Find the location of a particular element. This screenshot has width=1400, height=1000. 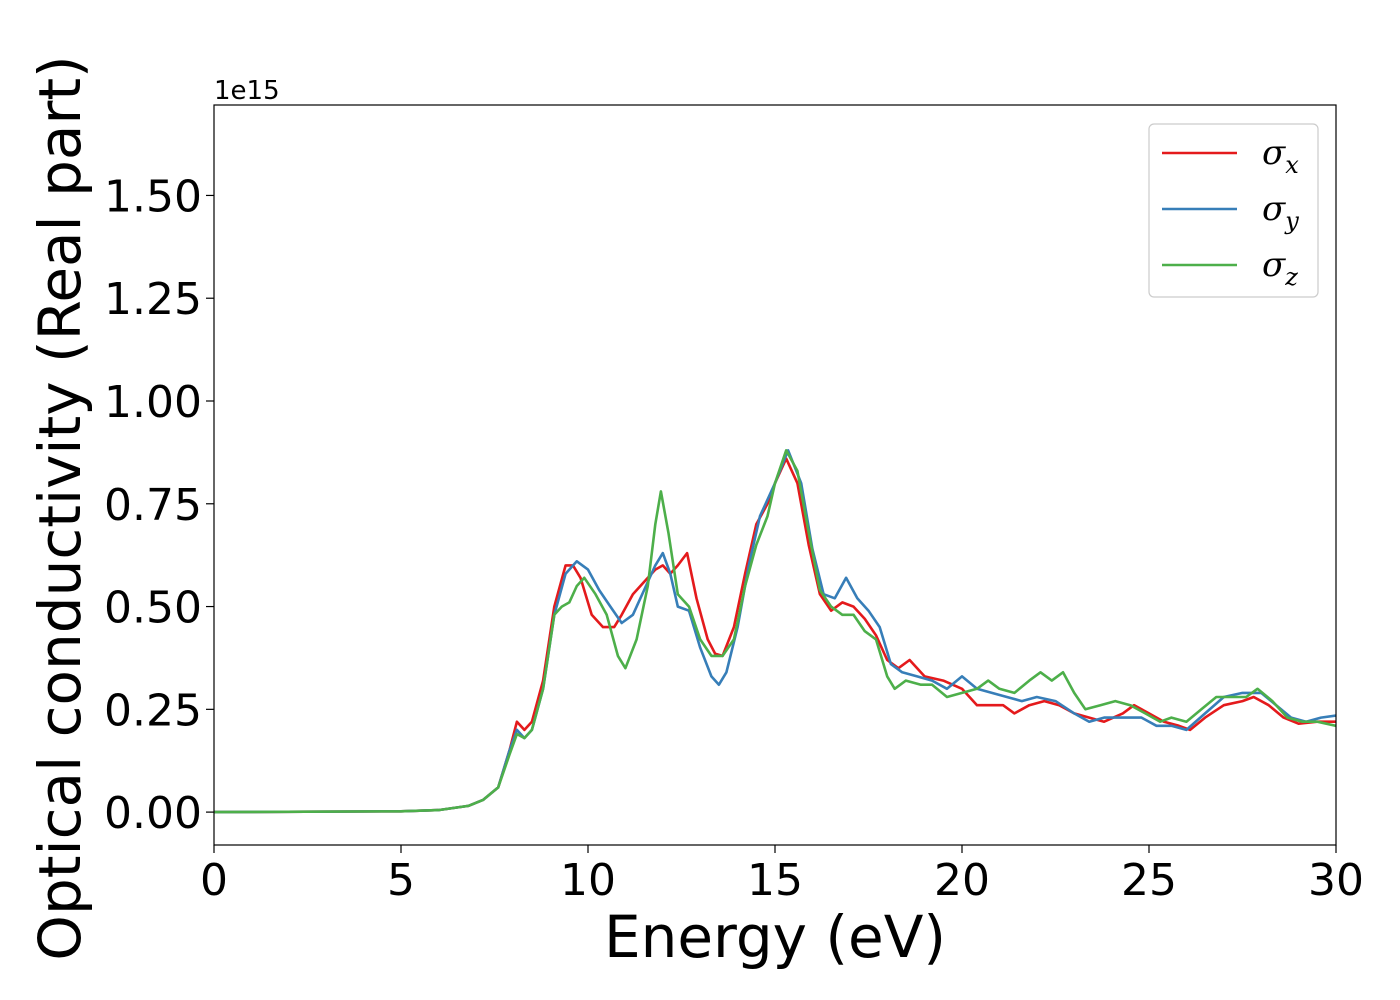

y-tick-label: 1.00 is located at coordinates (153, 402).